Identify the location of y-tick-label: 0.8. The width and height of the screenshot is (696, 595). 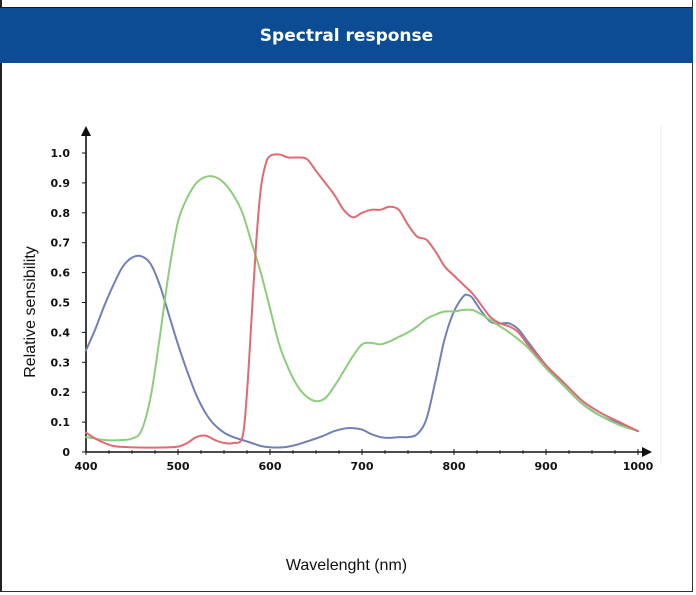
(61, 213).